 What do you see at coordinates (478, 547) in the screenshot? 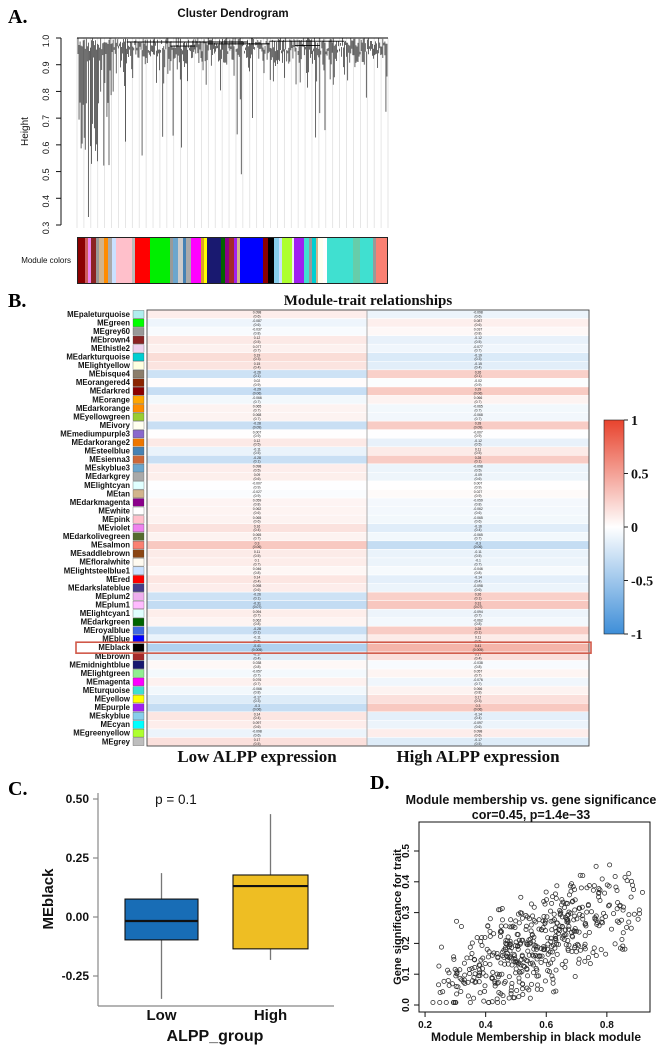
I see `cell-p-value: (0.06)` at bounding box center [478, 547].